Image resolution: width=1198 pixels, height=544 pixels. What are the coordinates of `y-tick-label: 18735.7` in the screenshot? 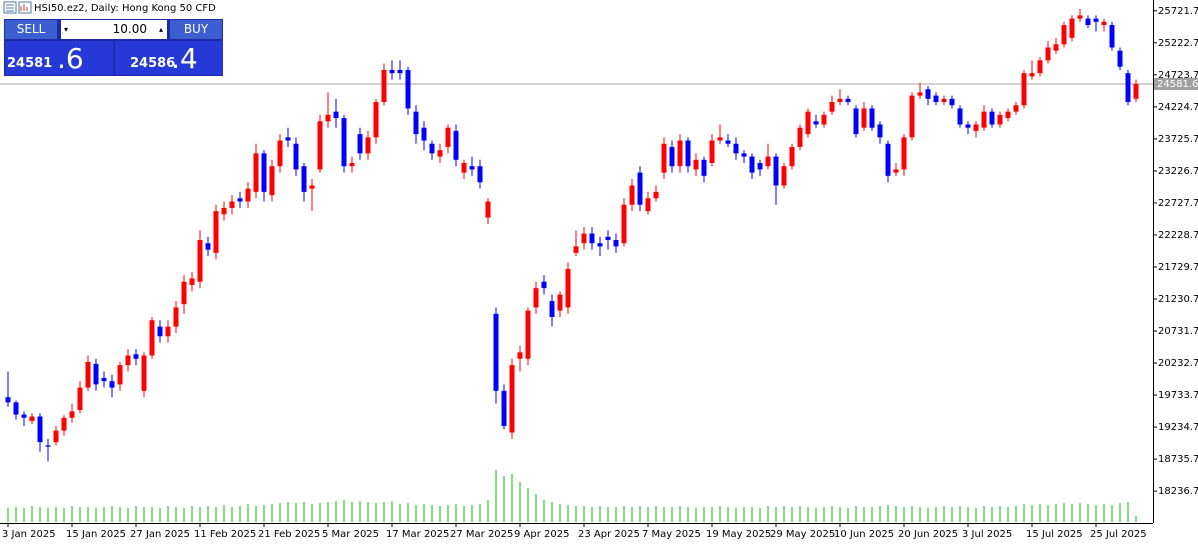 It's located at (1178, 459).